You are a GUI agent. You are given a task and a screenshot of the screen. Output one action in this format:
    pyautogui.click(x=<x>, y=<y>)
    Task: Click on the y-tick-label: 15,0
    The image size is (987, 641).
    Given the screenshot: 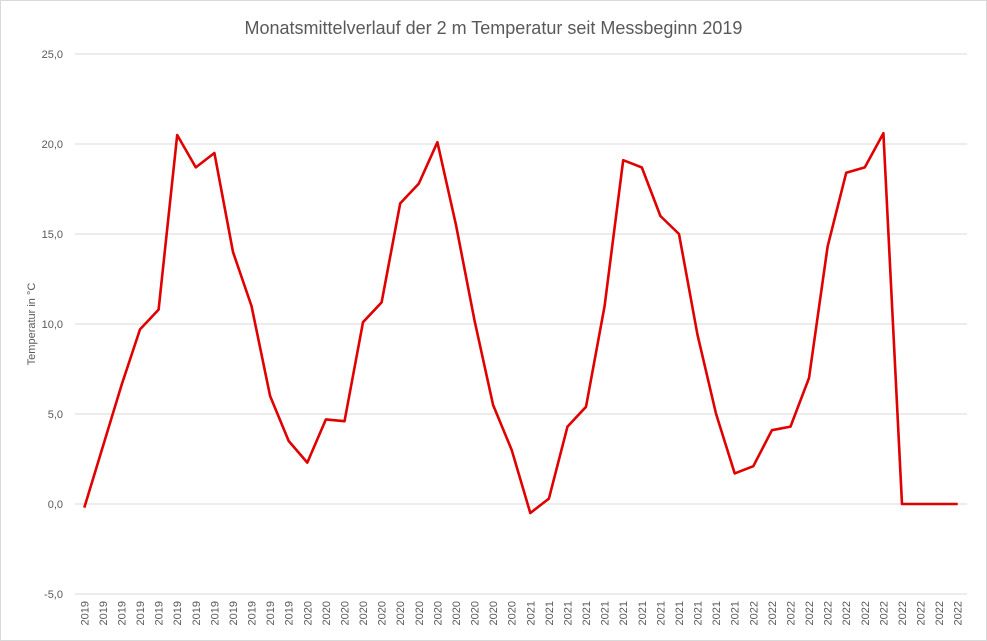 What is the action you would take?
    pyautogui.click(x=52, y=235)
    